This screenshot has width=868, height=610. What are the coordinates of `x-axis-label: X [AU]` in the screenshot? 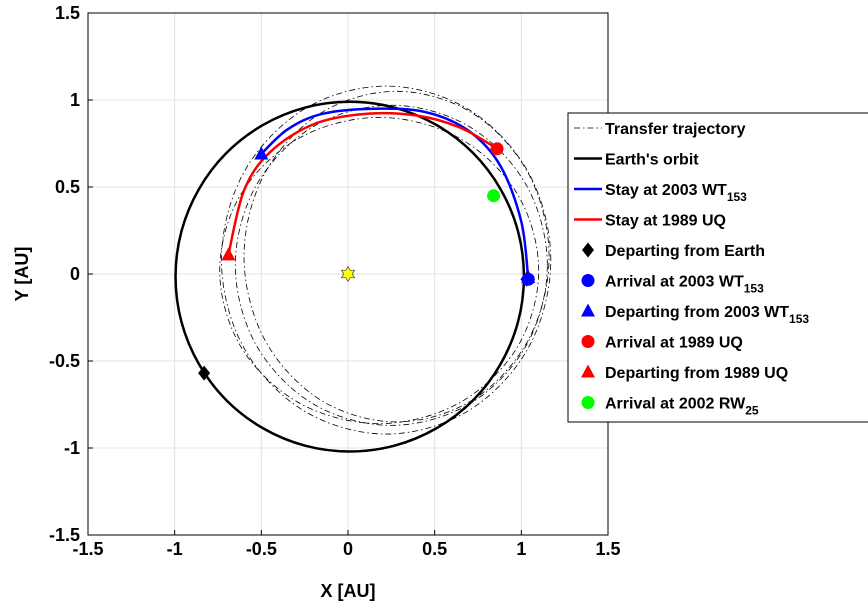 It's located at (348, 591).